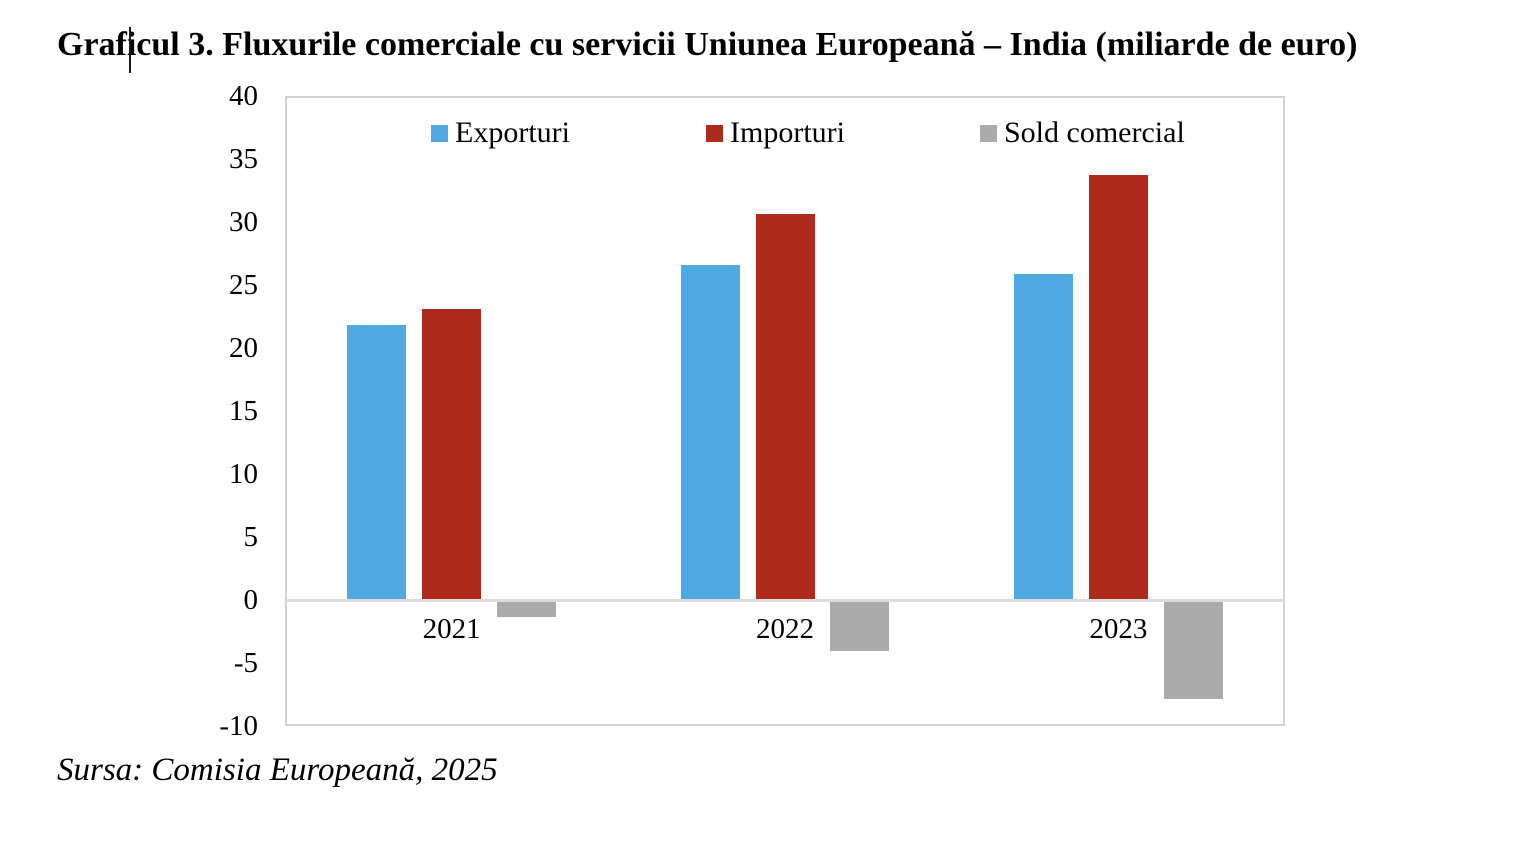 Image resolution: width=1536 pixels, height=848 pixels. Describe the element at coordinates (1118, 629) in the screenshot. I see `x-category-label: 2023` at that location.